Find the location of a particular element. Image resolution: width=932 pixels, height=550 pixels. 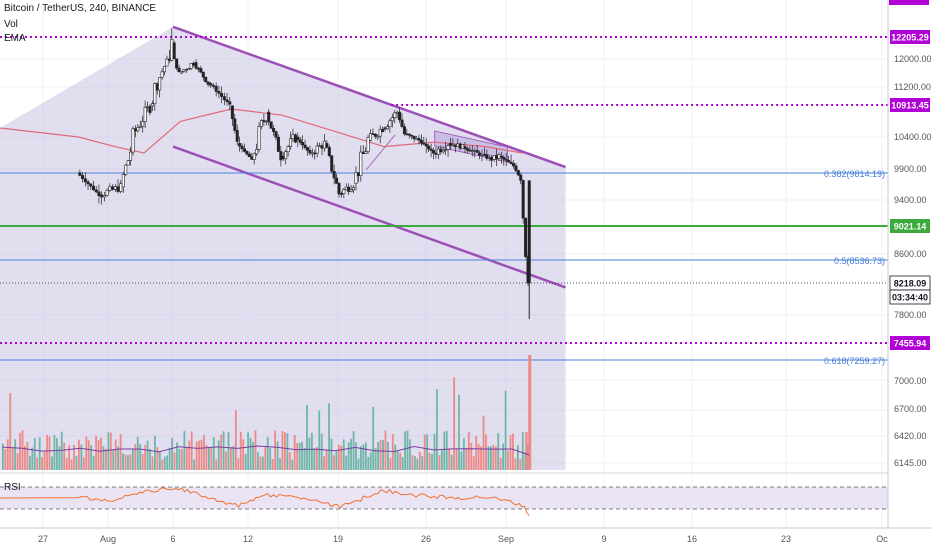

time-tick-label: 16 is located at coordinates (692, 539).